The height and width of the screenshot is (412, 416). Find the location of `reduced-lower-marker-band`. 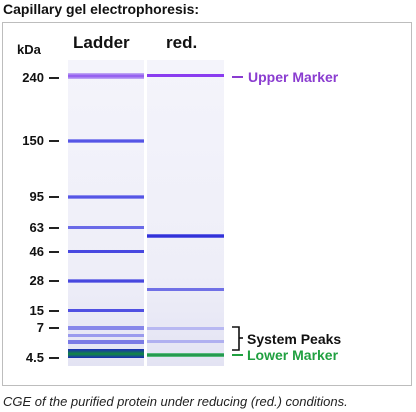

reduced-lower-marker-band is located at coordinates (185, 355).